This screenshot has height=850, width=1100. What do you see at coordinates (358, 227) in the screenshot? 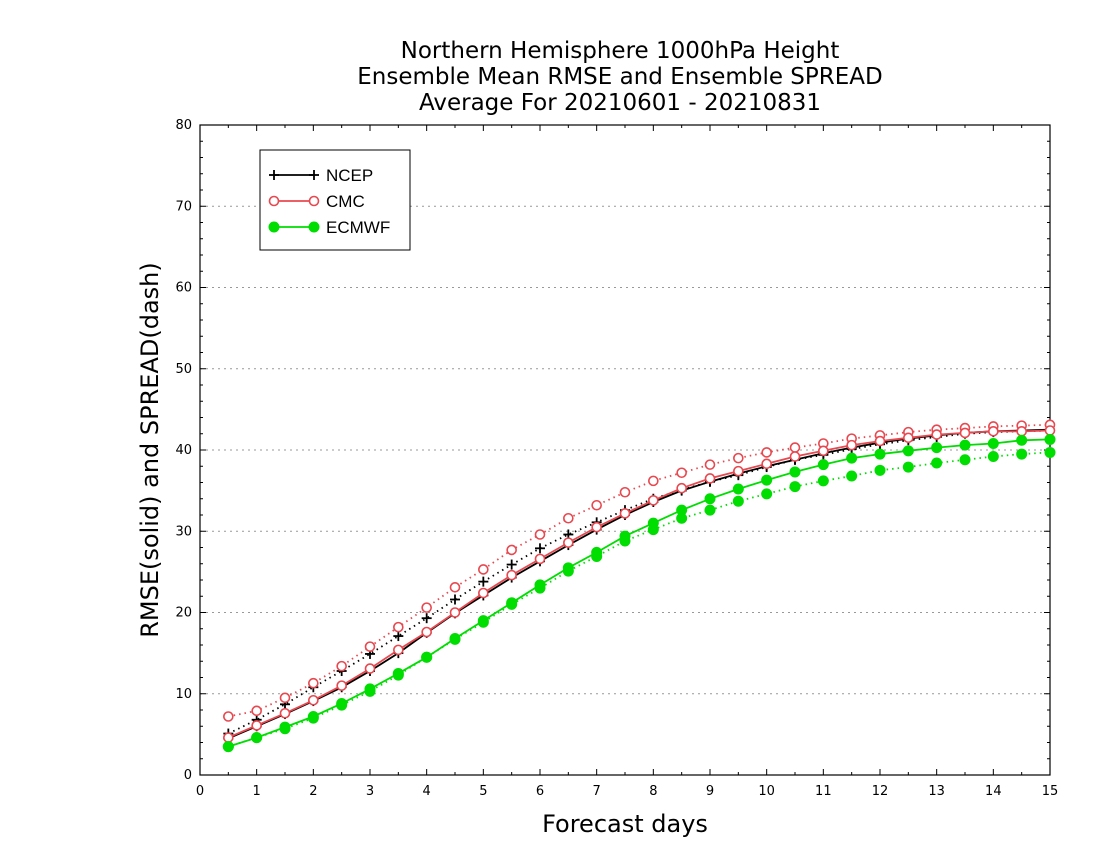
I see `legend-label: ECMWF` at bounding box center [358, 227].